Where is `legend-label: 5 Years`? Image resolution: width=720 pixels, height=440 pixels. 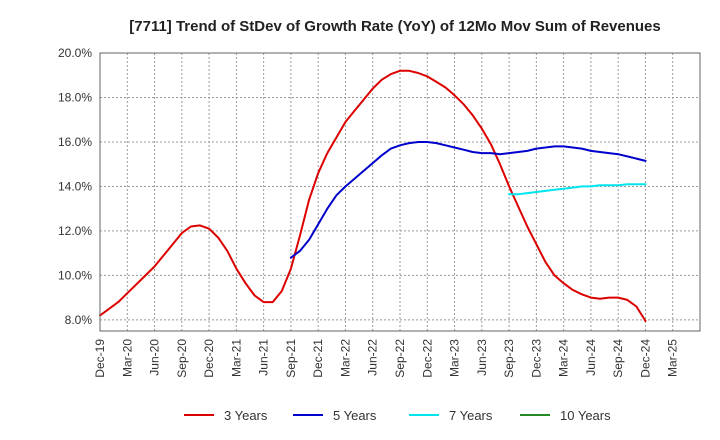
legend-label: 5 Years is located at coordinates (355, 415).